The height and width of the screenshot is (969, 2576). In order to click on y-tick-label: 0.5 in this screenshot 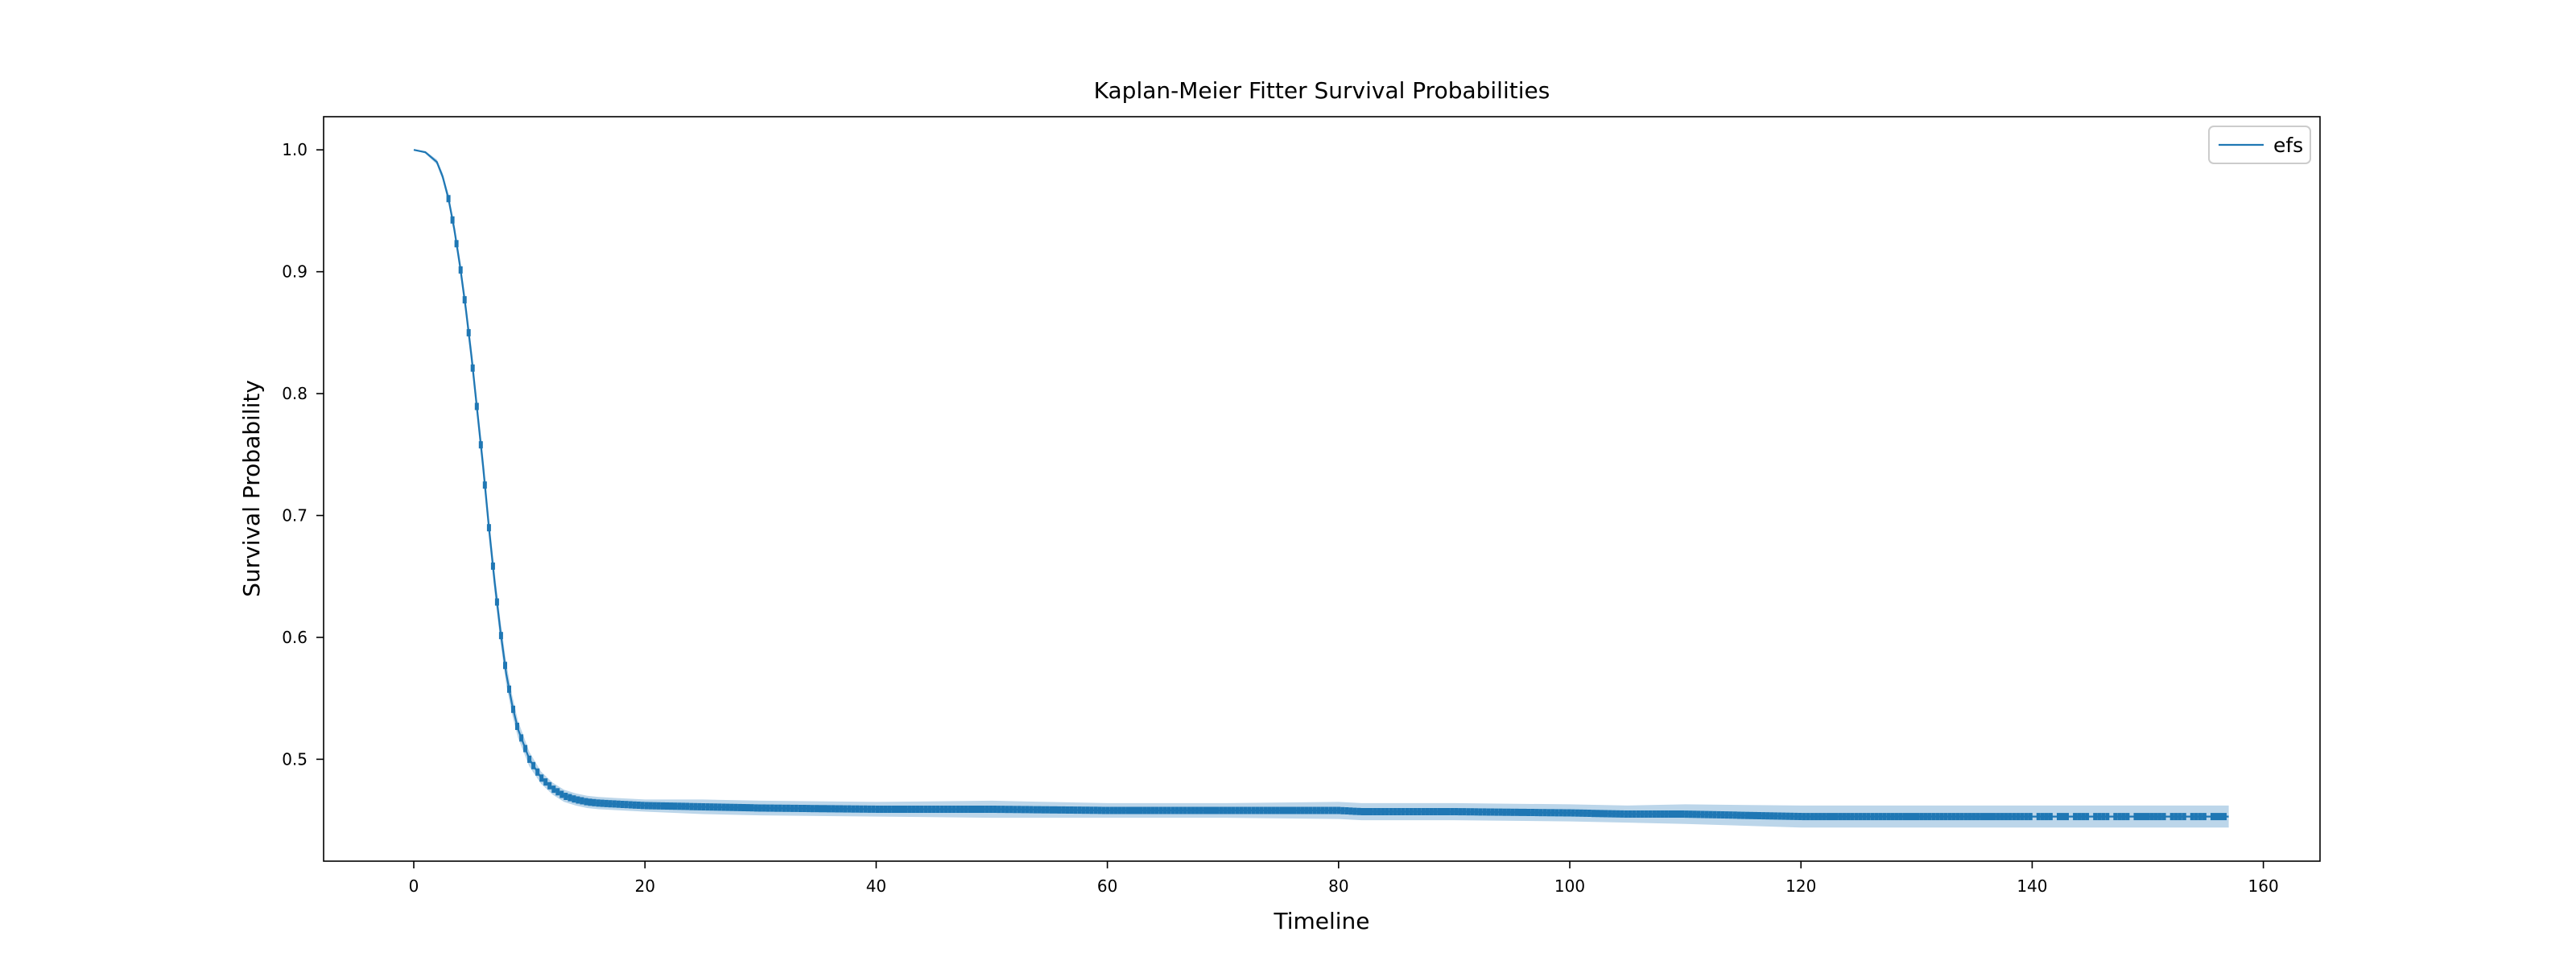, I will do `click(295, 759)`.